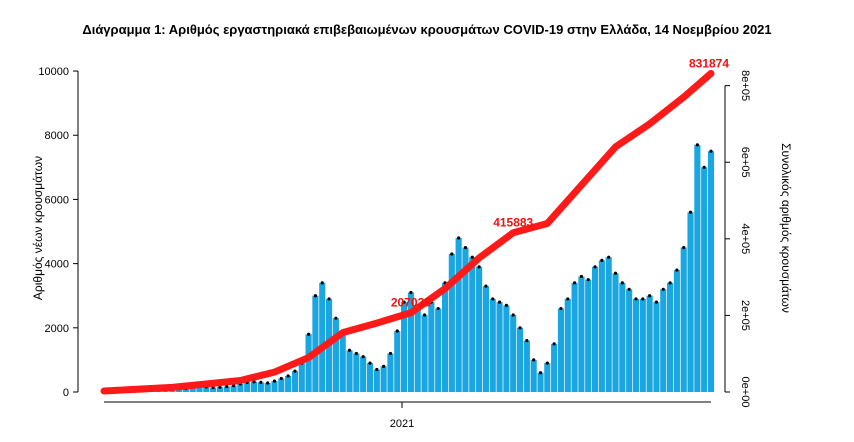  What do you see at coordinates (57, 200) in the screenshot?
I see `y-tick-label: 6000` at bounding box center [57, 200].